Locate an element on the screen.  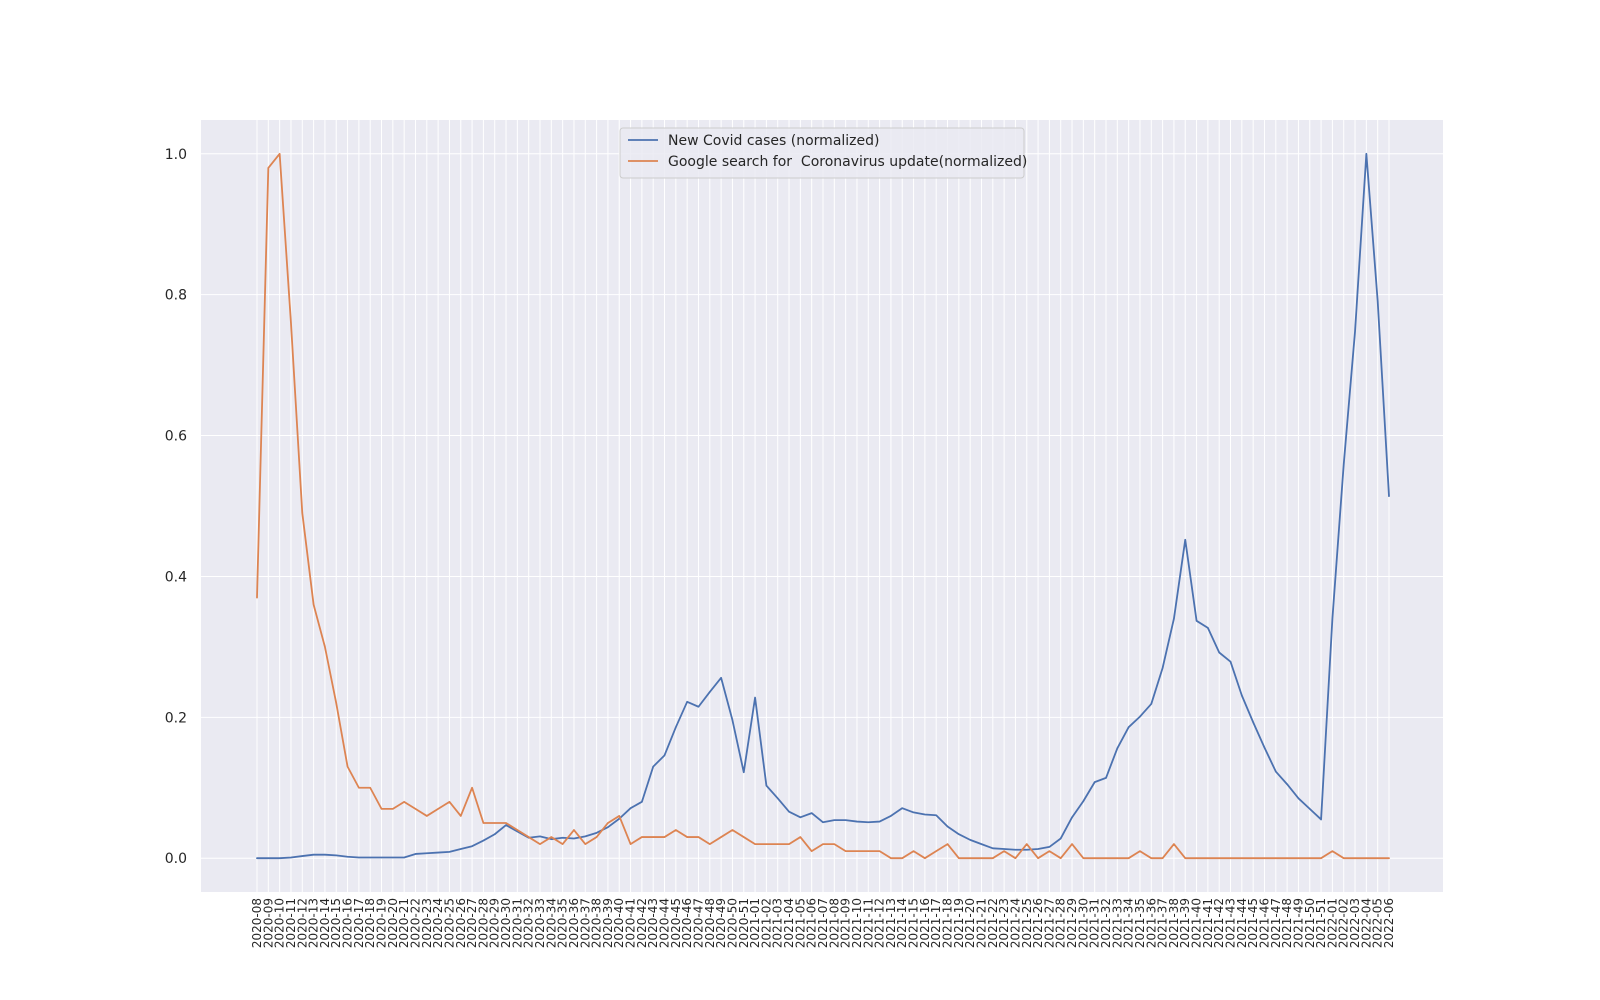
x-tick-label: 2021-15 is located at coordinates (914, 923).